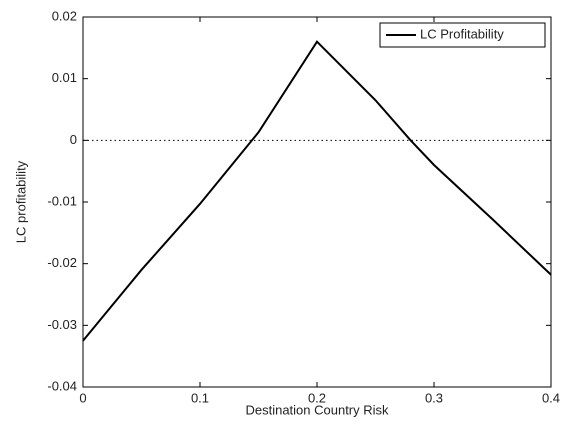  What do you see at coordinates (434, 397) in the screenshot?
I see `x-tick-label: 0.3` at bounding box center [434, 397].